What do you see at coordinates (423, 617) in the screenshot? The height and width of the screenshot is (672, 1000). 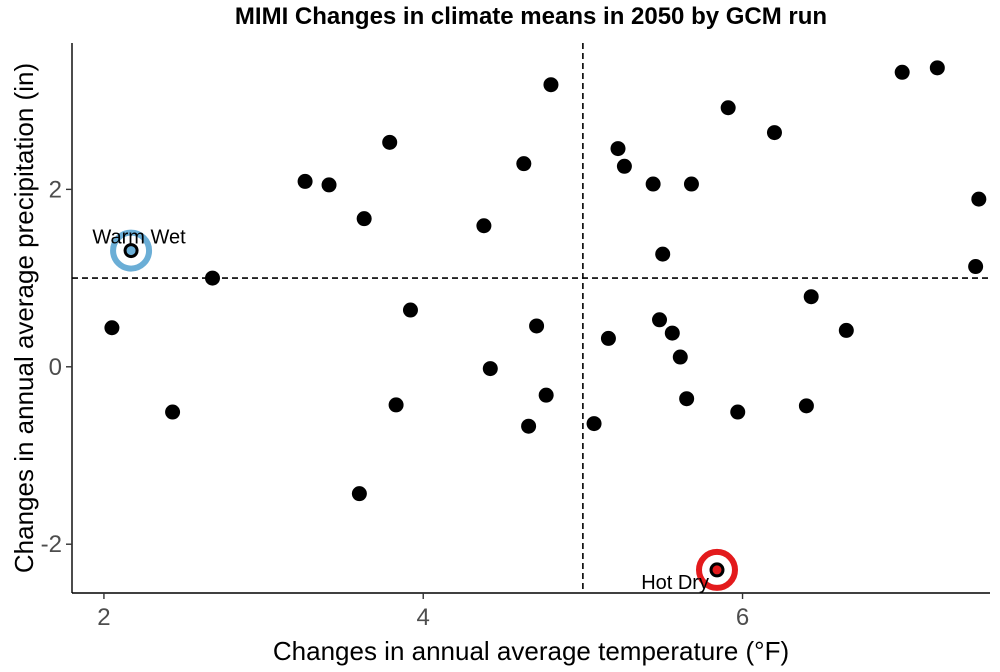 I see `x-tick-label: 4` at bounding box center [423, 617].